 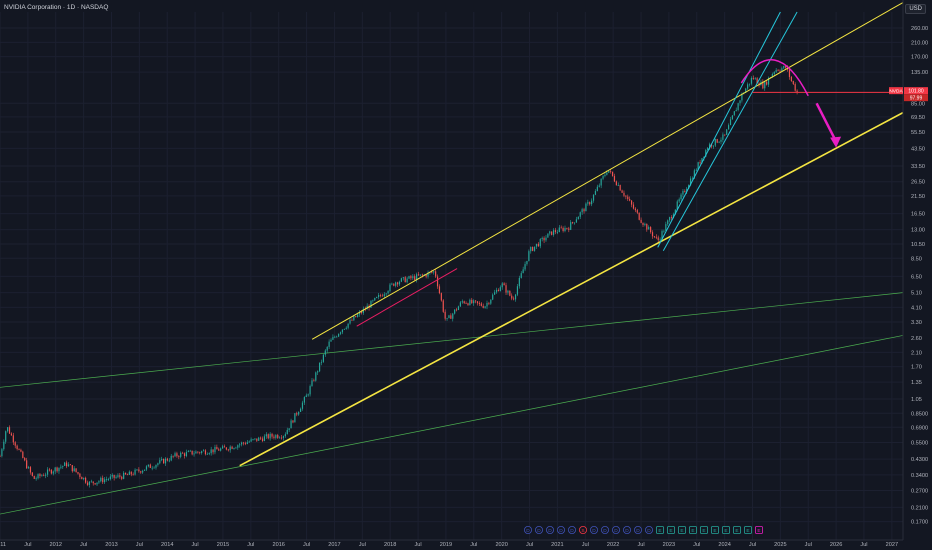 I want to click on event-marker-letter: D, so click(x=528, y=531).